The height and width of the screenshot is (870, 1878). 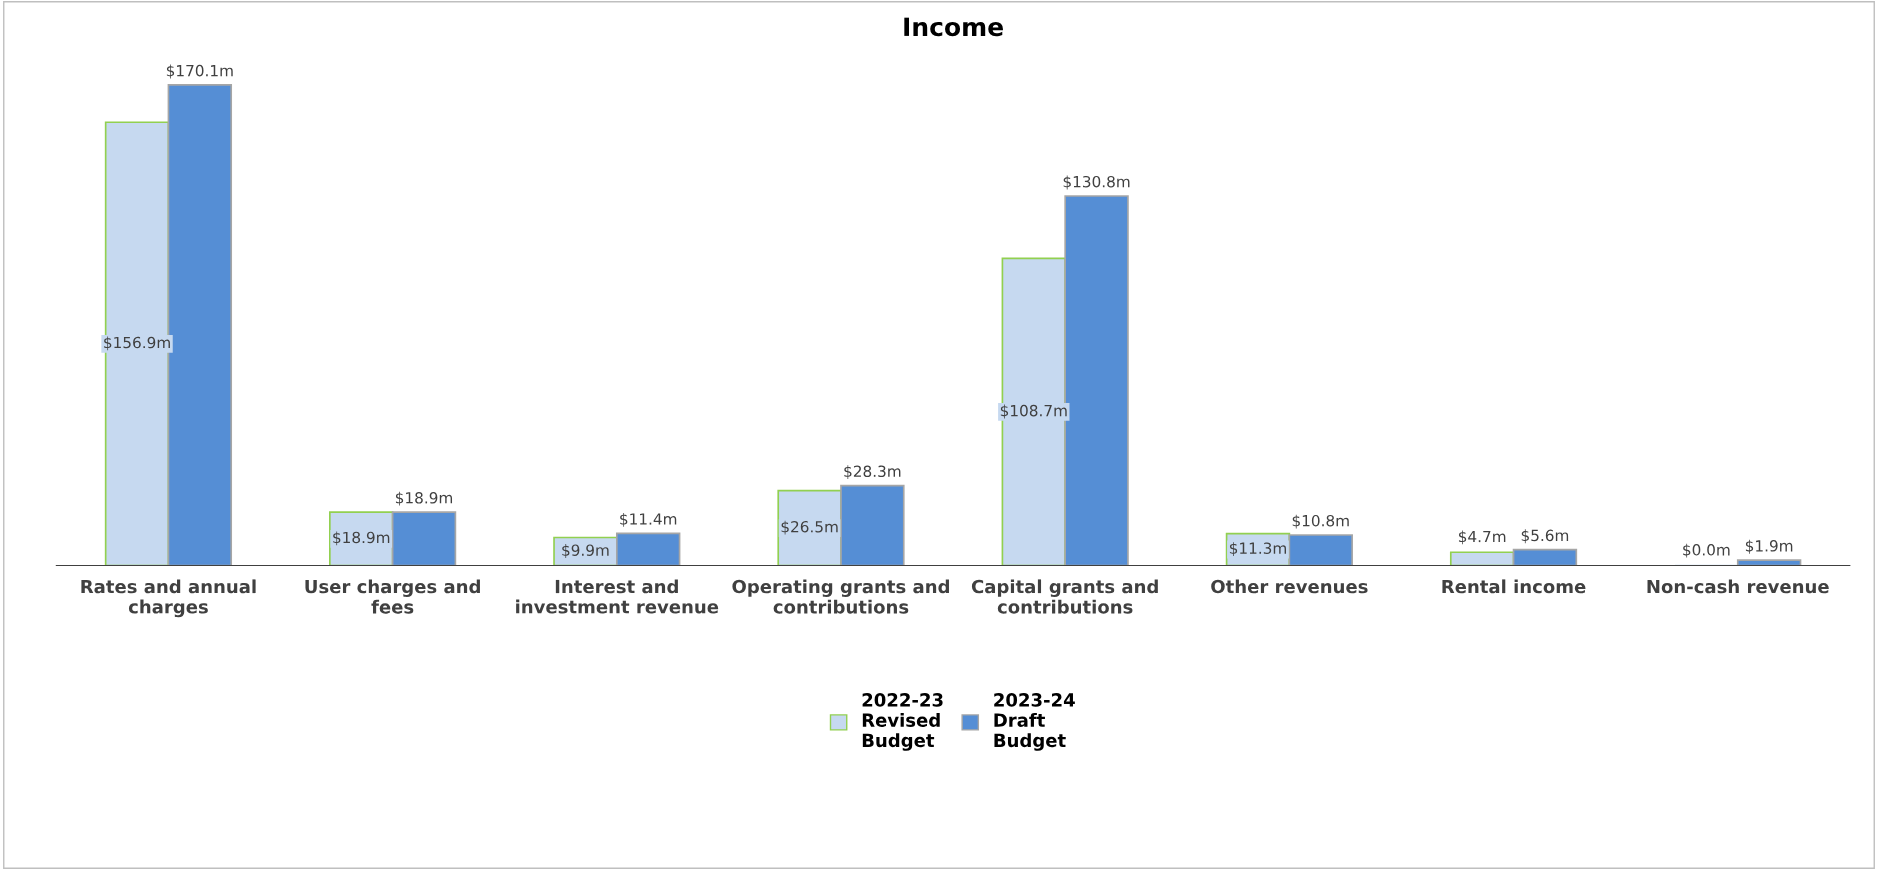 I want to click on data-label: $26.5m, so click(x=809, y=527).